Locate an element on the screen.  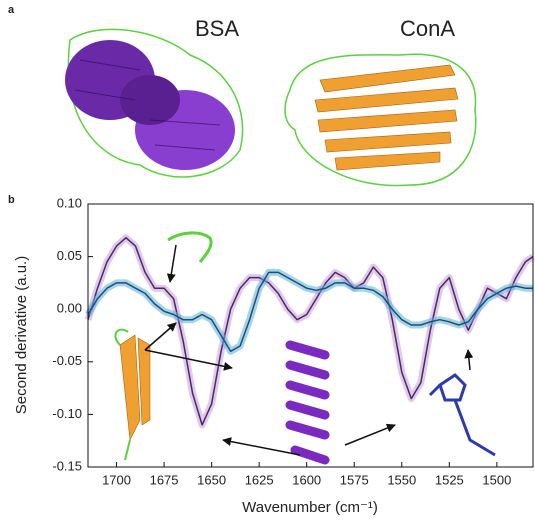
y-tick-label: -0.15 is located at coordinates (67, 465).